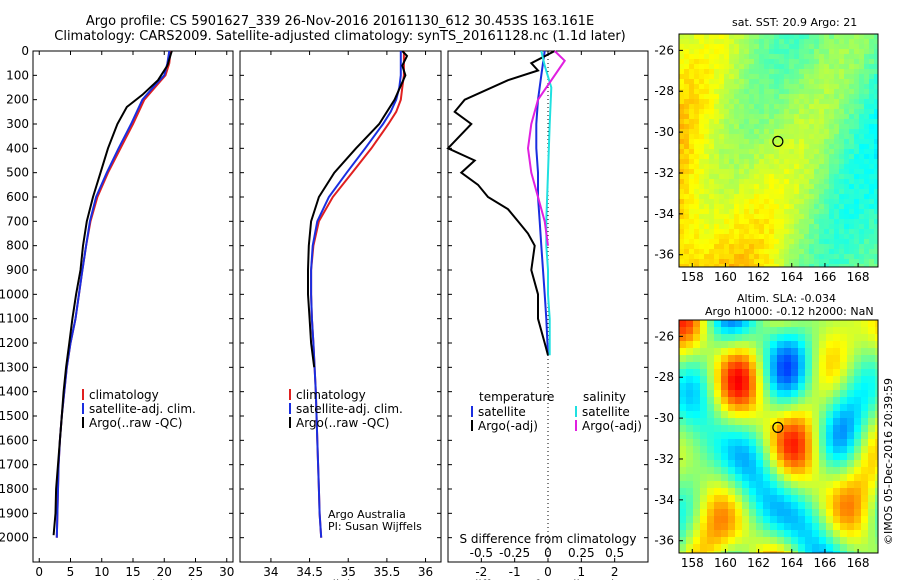 This screenshot has height=580, width=900. I want to click on y-tick-label: -36, so click(664, 541).